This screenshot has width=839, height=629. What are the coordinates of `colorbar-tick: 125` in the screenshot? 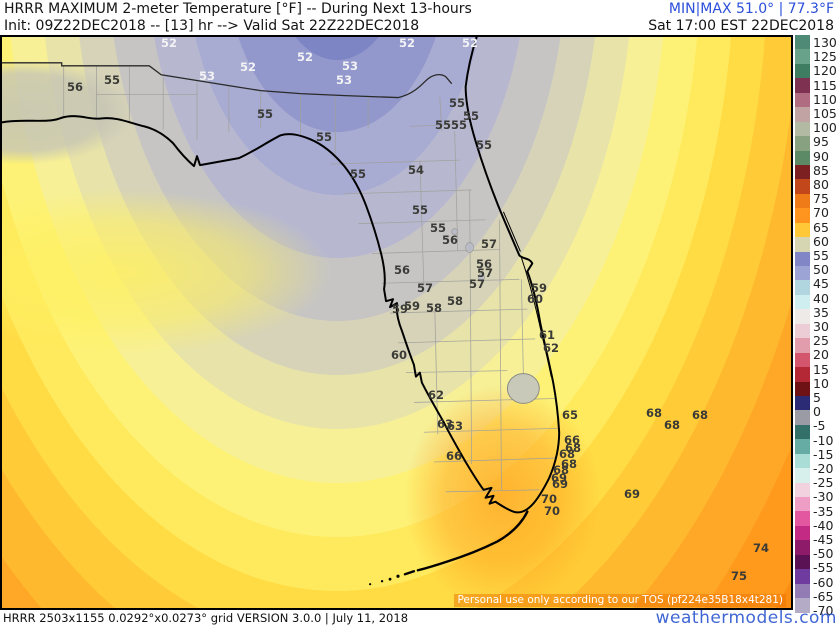 It's located at (825, 57).